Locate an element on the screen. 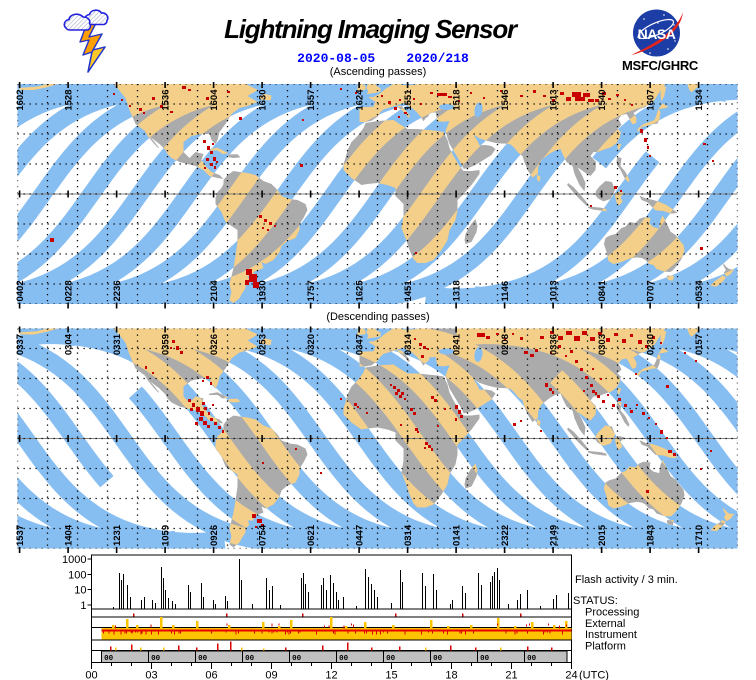 The width and height of the screenshot is (756, 680). svg-text: 1613 is located at coordinates (554, 100).